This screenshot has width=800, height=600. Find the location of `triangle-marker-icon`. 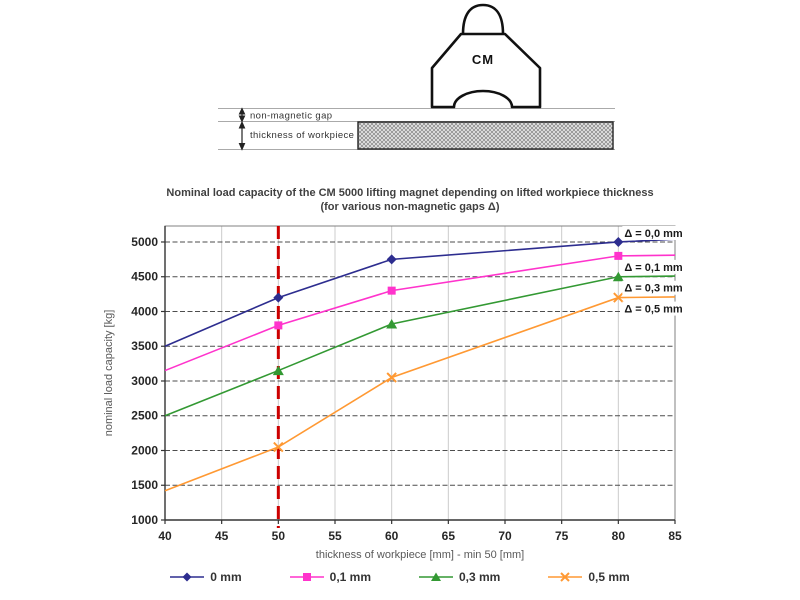

triangle-marker-icon is located at coordinates (436, 576).